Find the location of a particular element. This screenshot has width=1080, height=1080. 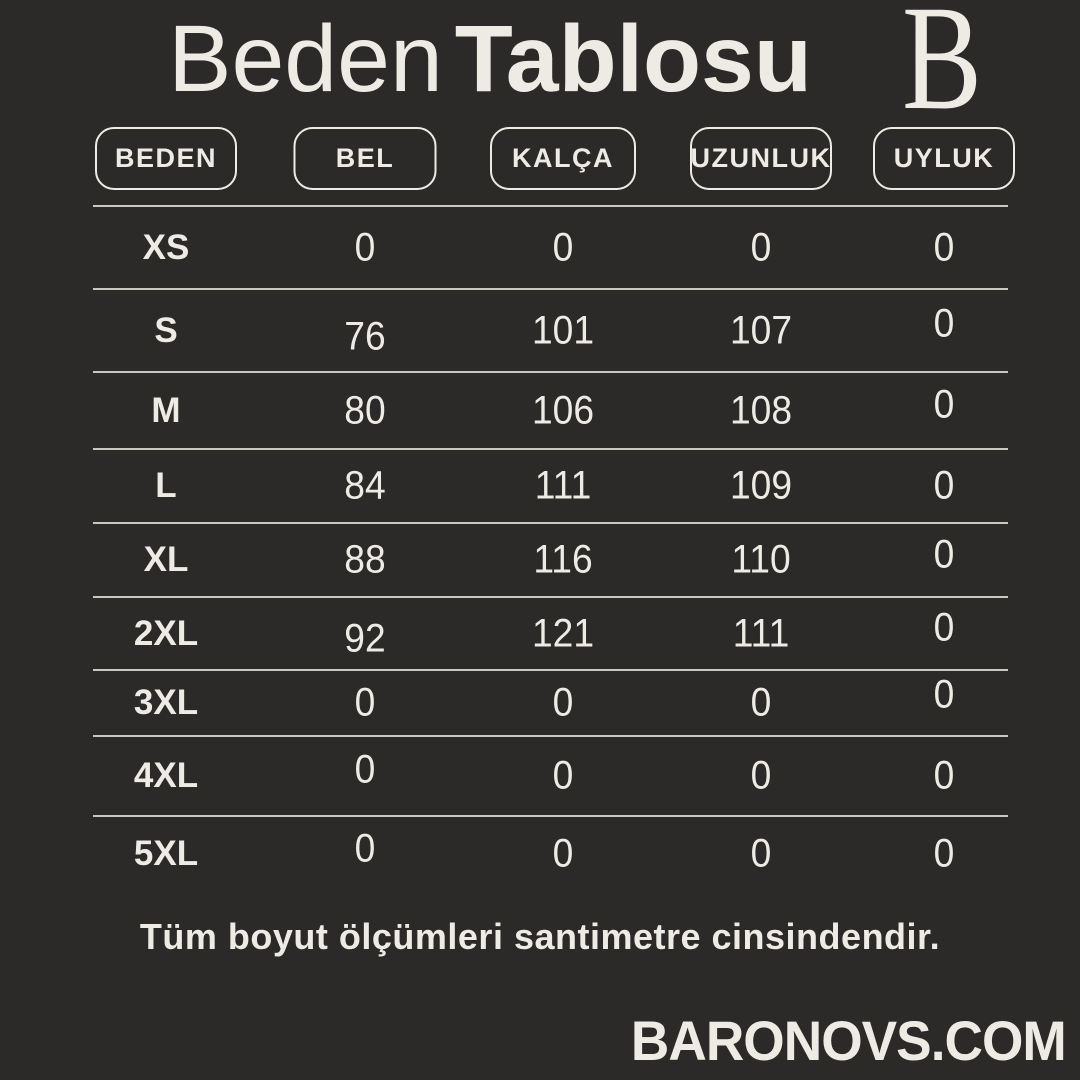

size-label: XL is located at coordinates (166, 559).